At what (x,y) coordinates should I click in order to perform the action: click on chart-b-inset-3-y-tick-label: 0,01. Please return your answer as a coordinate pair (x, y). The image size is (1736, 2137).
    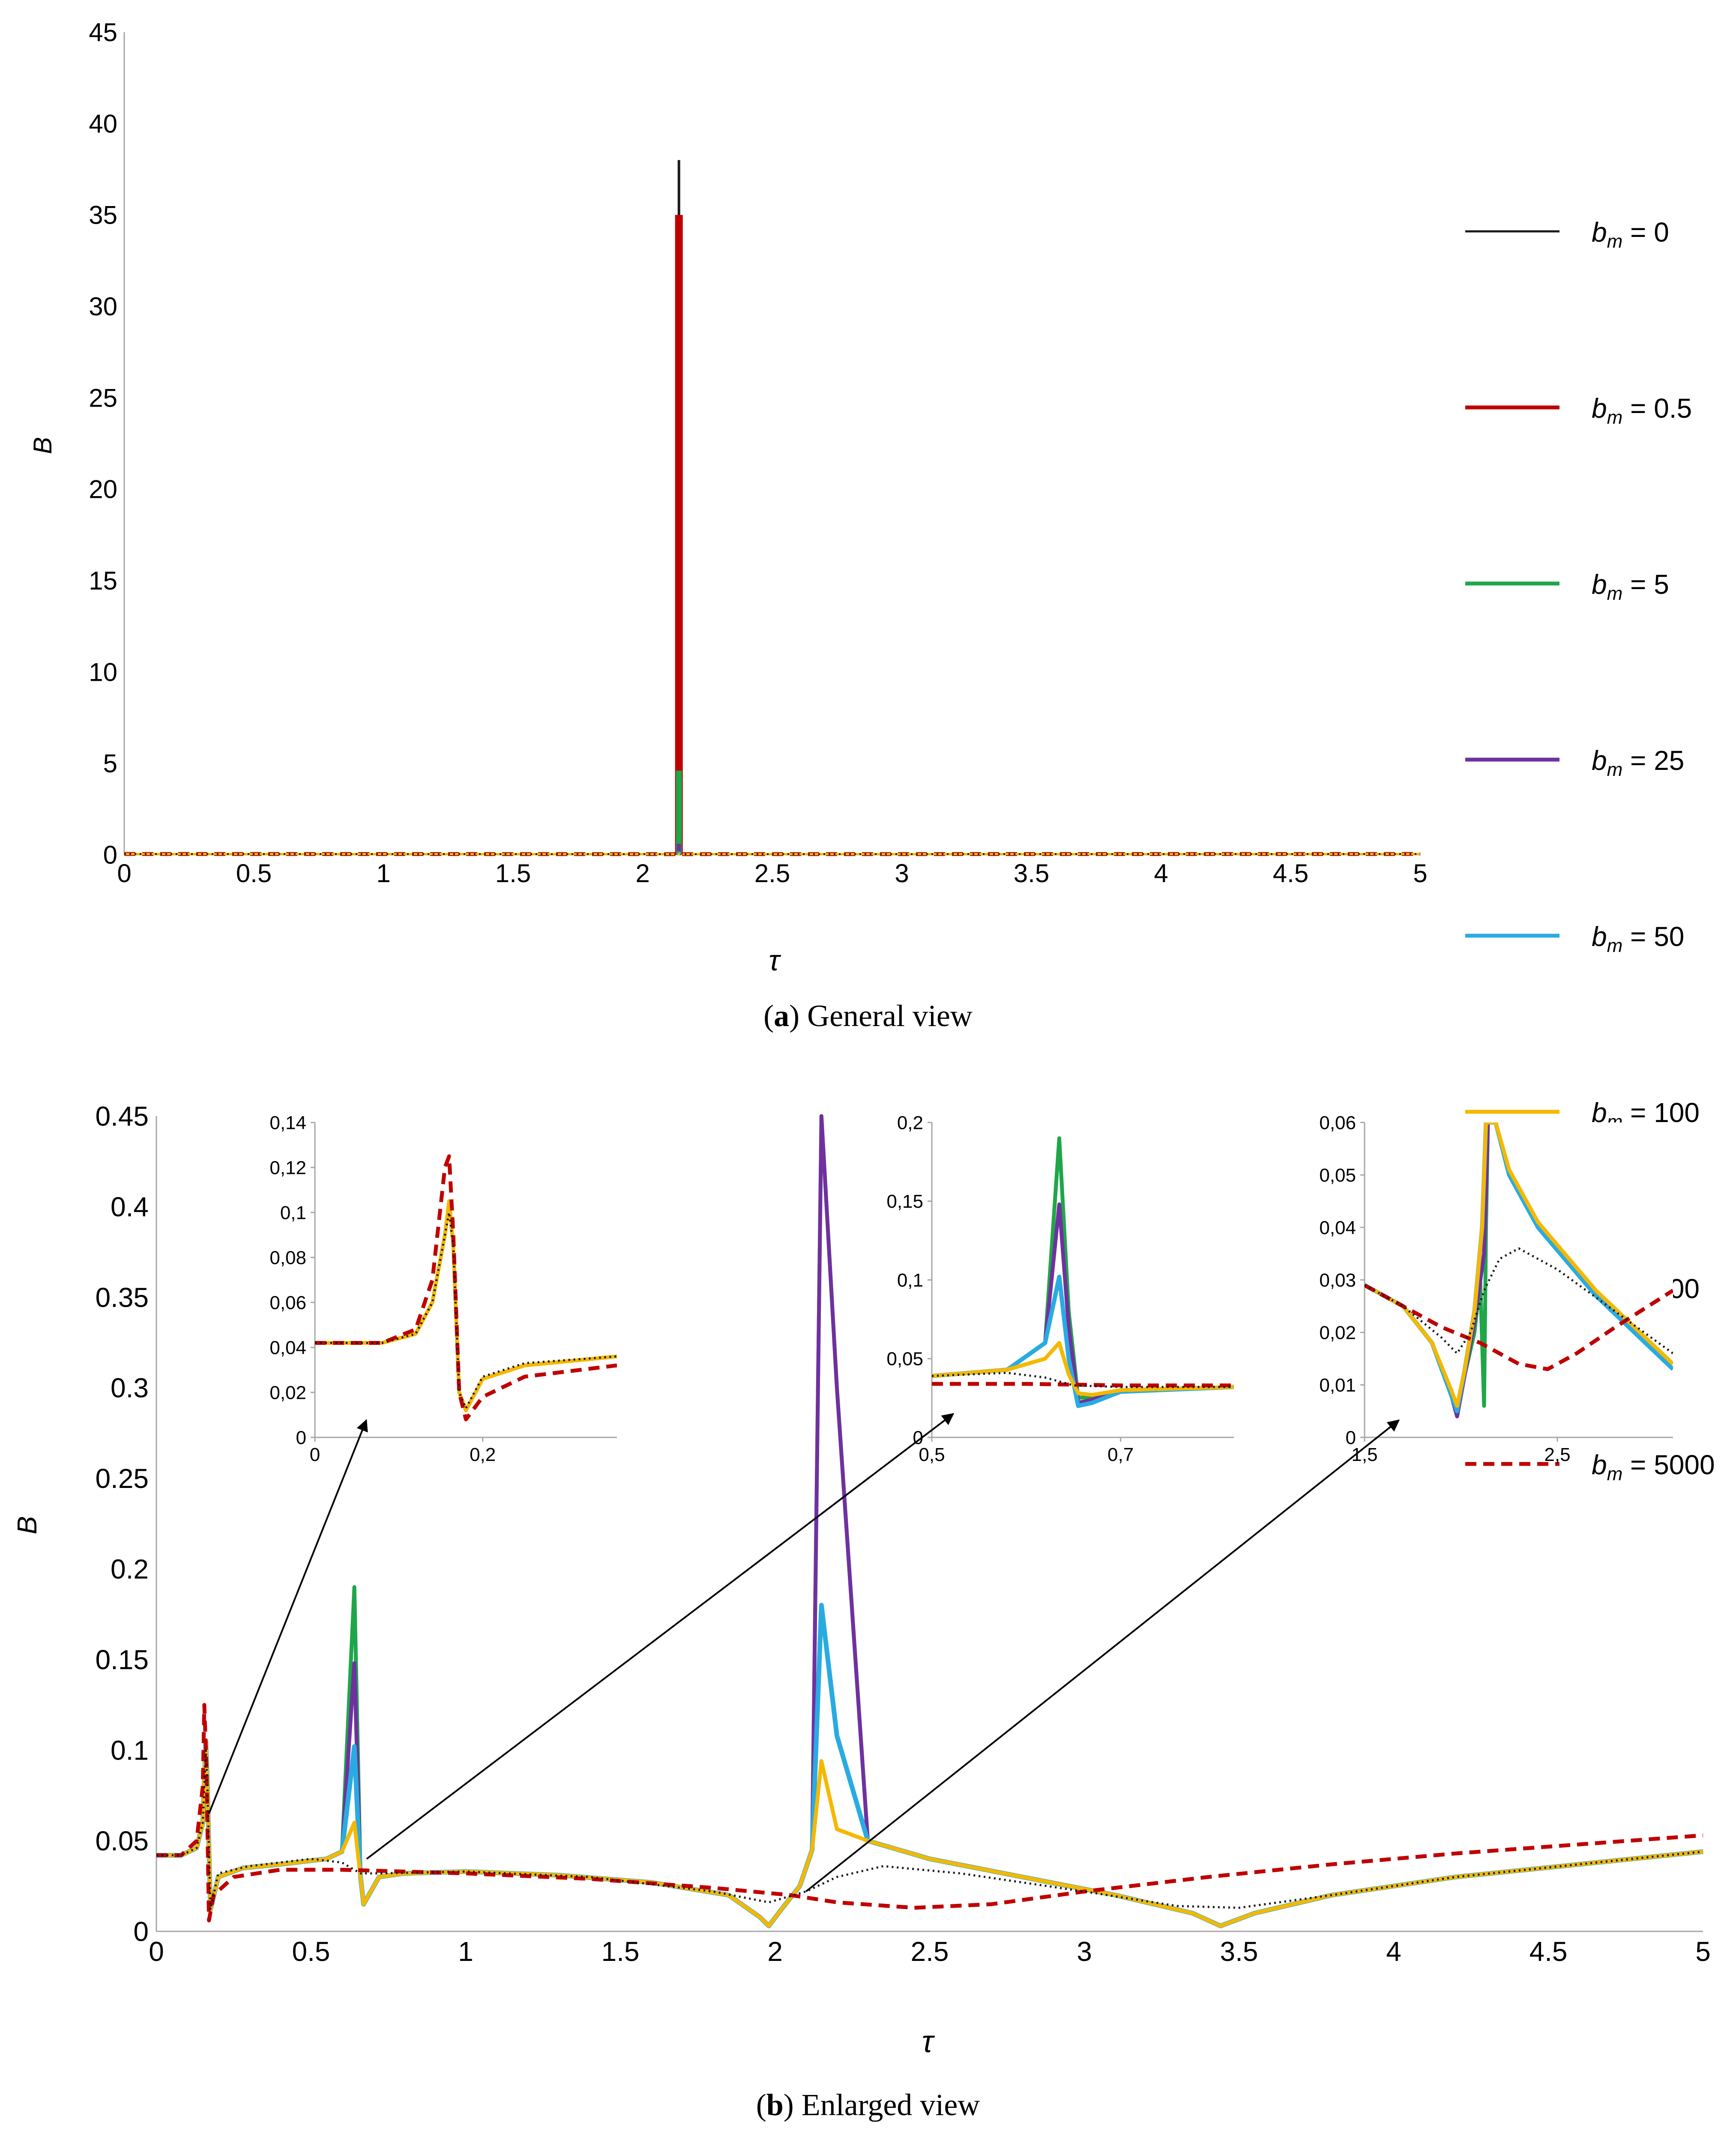
    Looking at the image, I should click on (1337, 1385).